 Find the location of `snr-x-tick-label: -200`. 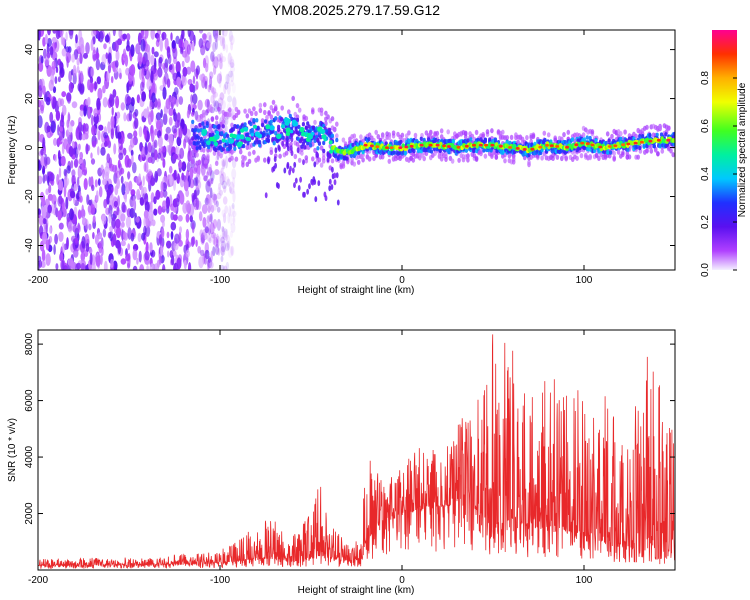

snr-x-tick-label: -200 is located at coordinates (38, 580).